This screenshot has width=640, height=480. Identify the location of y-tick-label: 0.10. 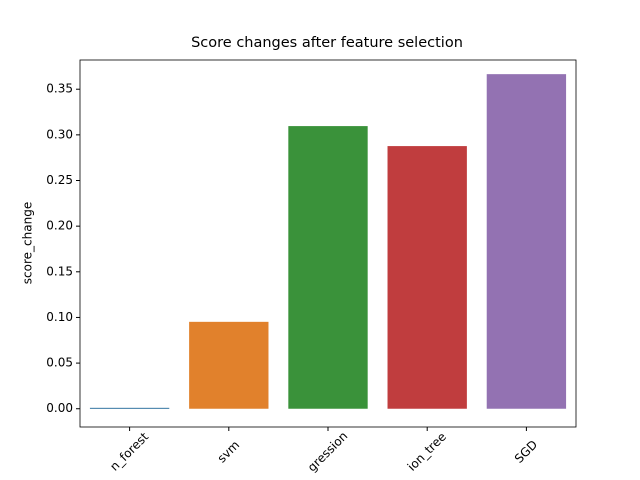
(59, 317).